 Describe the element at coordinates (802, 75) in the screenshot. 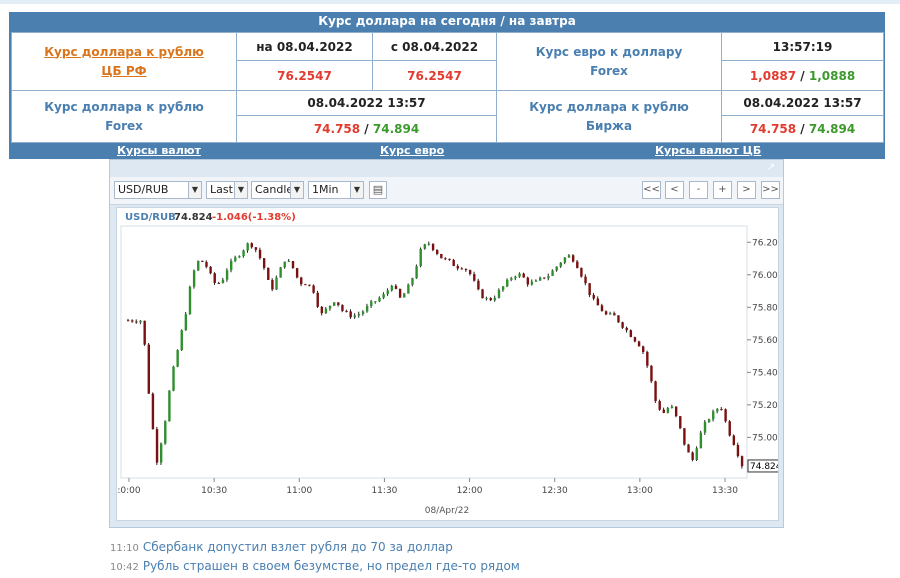

I see `eur-forex-sep: /` at that location.